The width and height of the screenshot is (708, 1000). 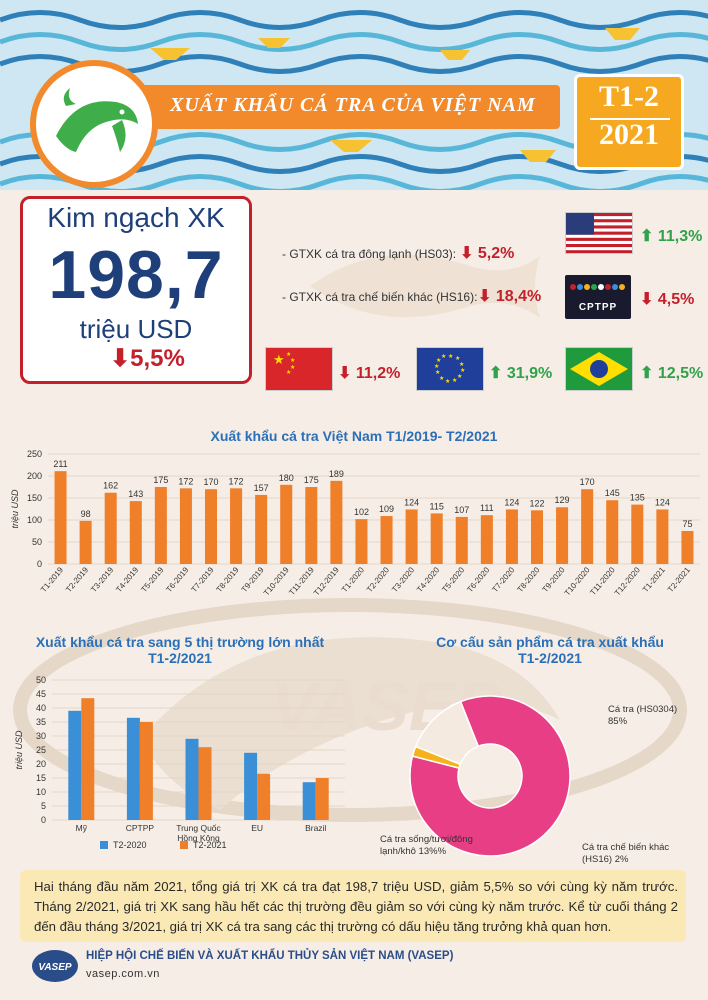 What do you see at coordinates (157, 358) in the screenshot?
I see `export-value-change-text: 5,5%` at bounding box center [157, 358].